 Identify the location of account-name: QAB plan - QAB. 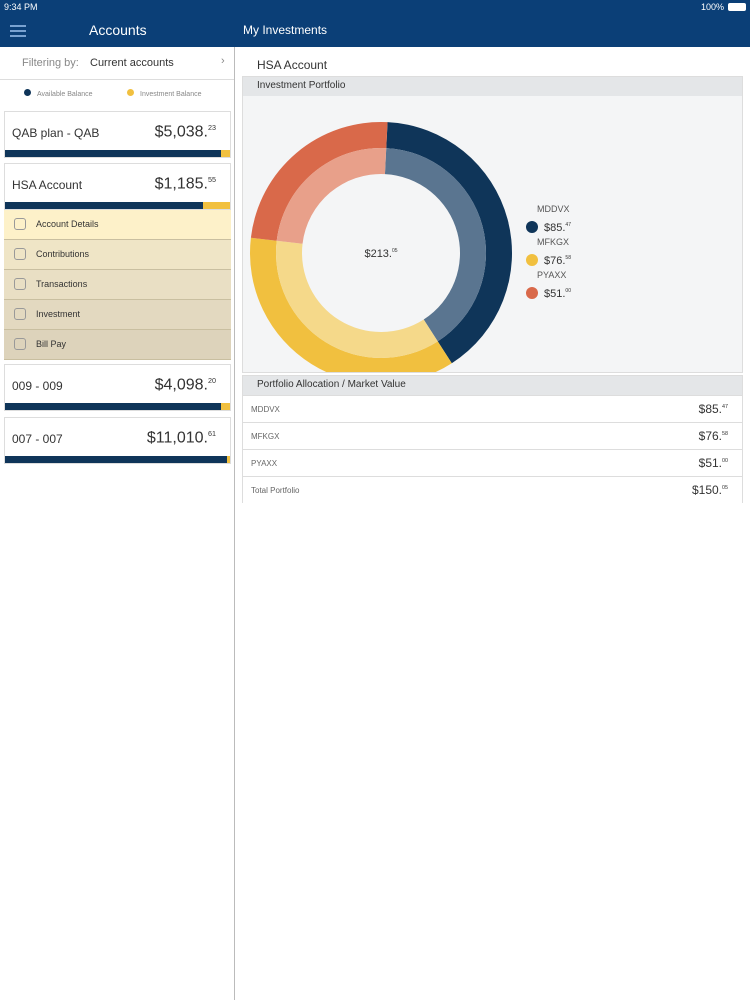
(56, 133).